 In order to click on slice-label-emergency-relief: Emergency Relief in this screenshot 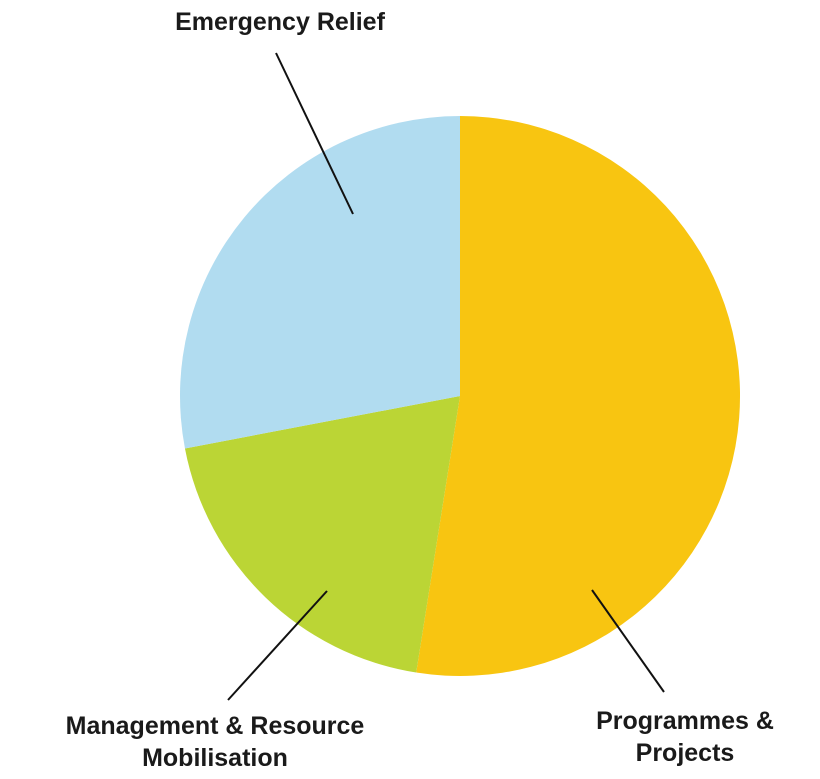, I will do `click(280, 22)`.